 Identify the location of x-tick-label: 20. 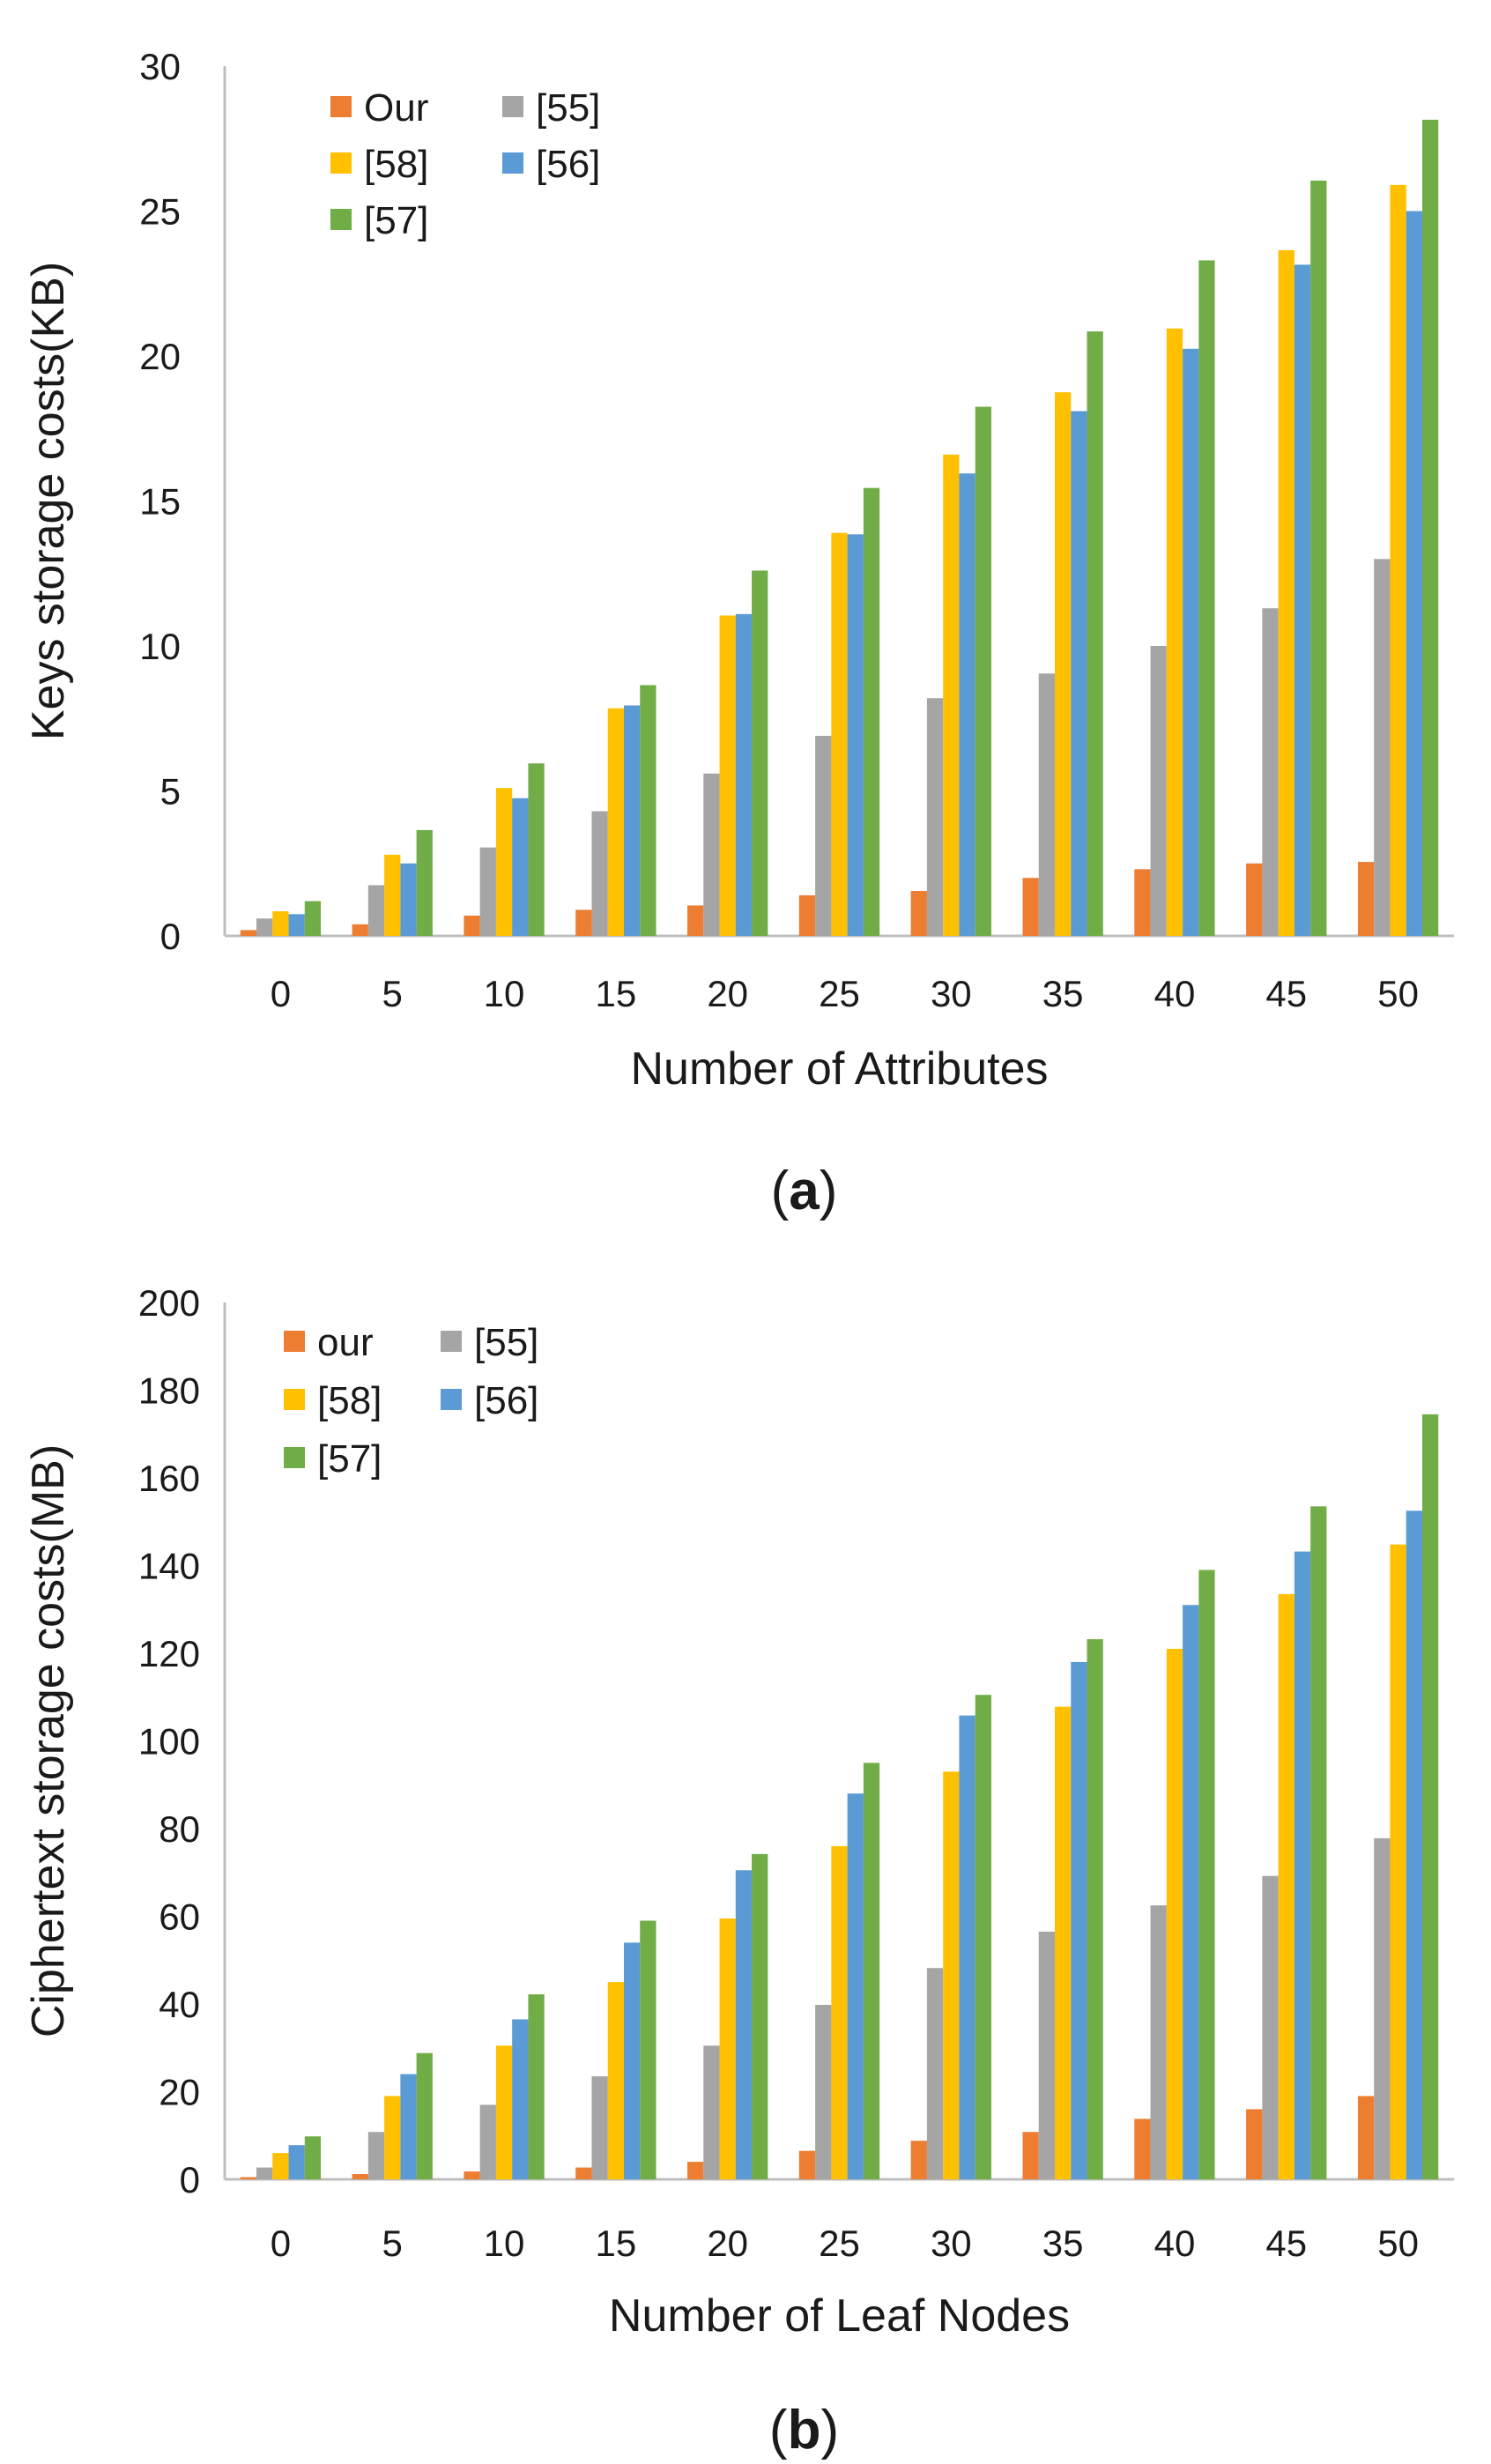
(728, 993).